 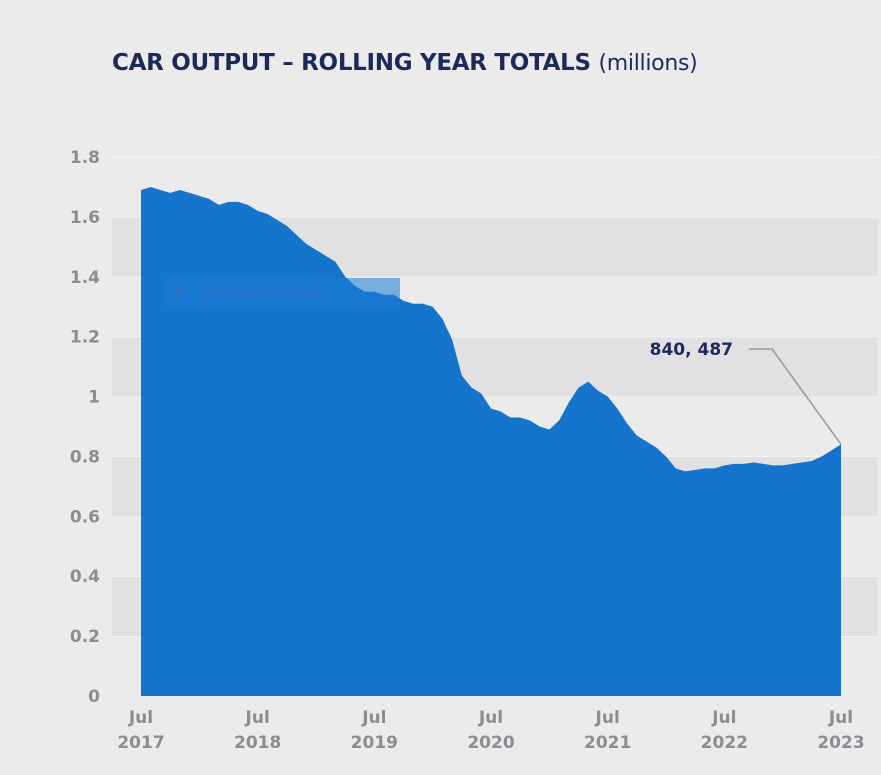 What do you see at coordinates (85, 517) in the screenshot?
I see `y-tick-label: 0.6` at bounding box center [85, 517].